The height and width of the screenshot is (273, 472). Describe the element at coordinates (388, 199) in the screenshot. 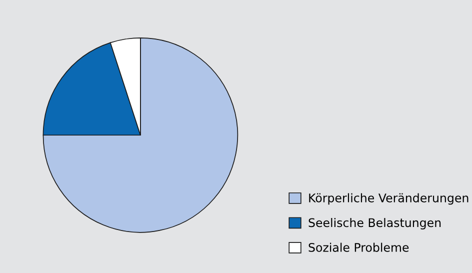

I see `legend-label: Körperliche Veränderungen` at that location.